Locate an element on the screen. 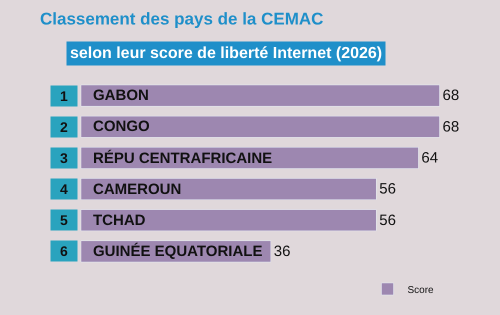 Image resolution: width=500 pixels, height=315 pixels. text: 2 is located at coordinates (64, 127).